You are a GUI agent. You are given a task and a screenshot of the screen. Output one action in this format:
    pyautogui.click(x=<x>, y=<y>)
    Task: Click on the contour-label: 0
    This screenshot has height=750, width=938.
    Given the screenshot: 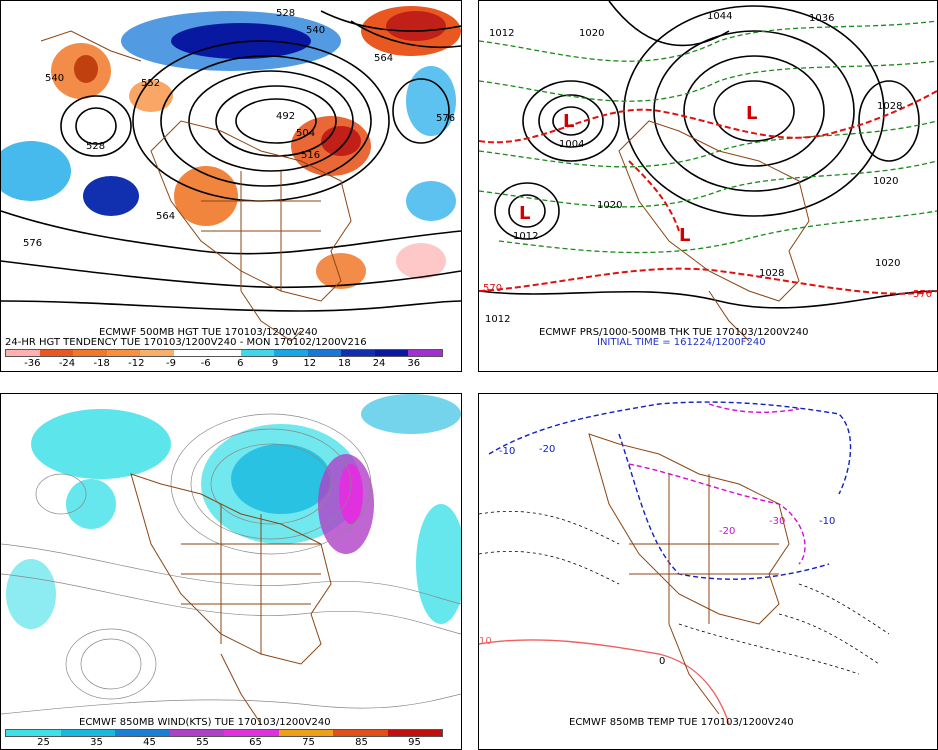 What is the action you would take?
    pyautogui.click(x=662, y=661)
    